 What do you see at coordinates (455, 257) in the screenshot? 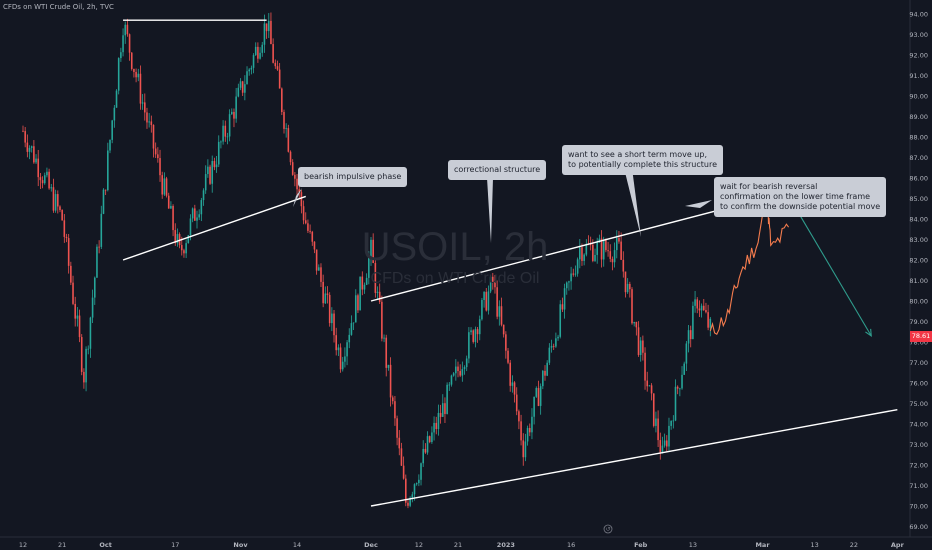
I see `watermark: USOIL, 2h CFDs on WTI Crude Oil` at bounding box center [455, 257].